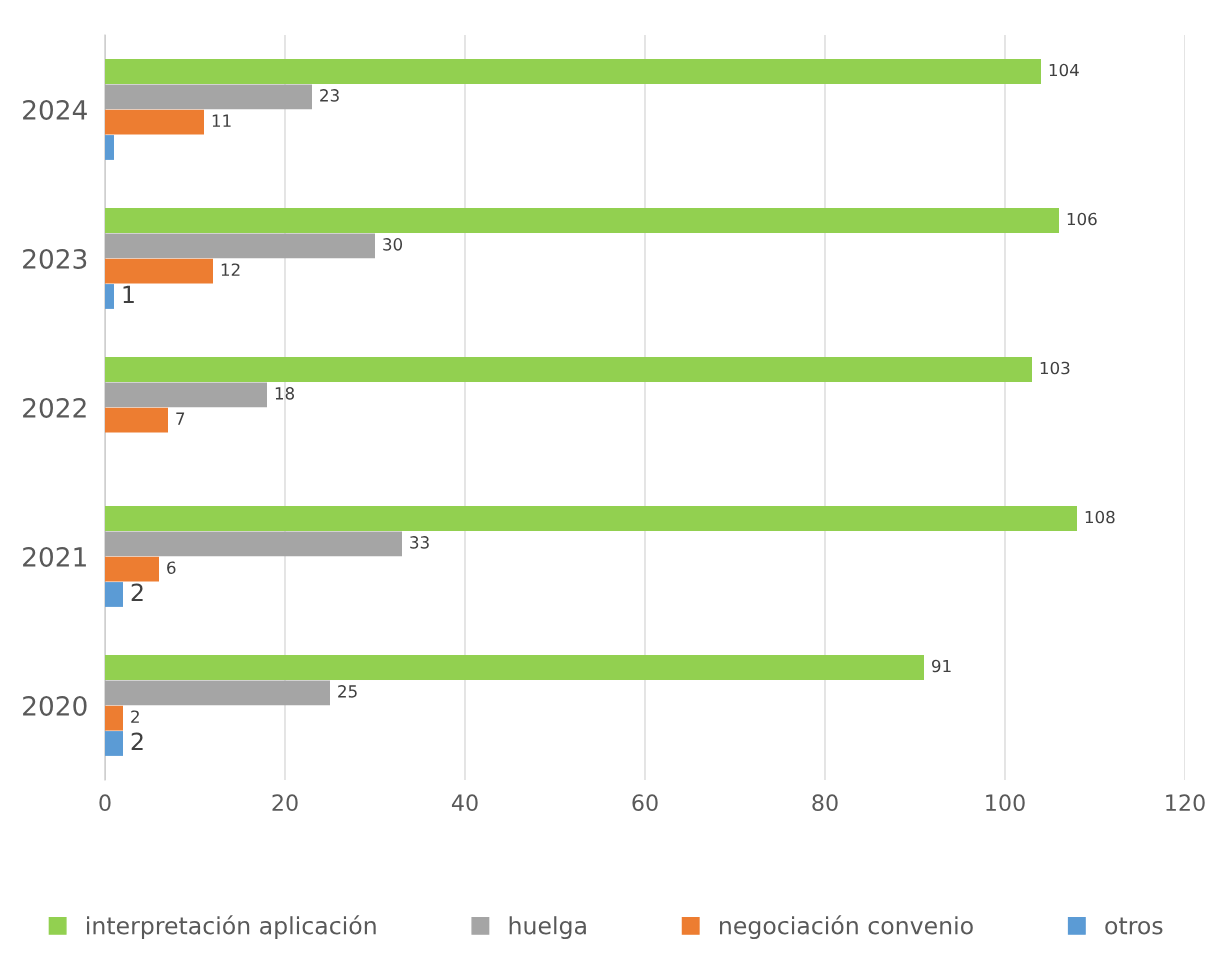 Image resolution: width=1213 pixels, height=970 pixels. What do you see at coordinates (1185, 803) in the screenshot?
I see `x-tick-label: 120` at bounding box center [1185, 803].